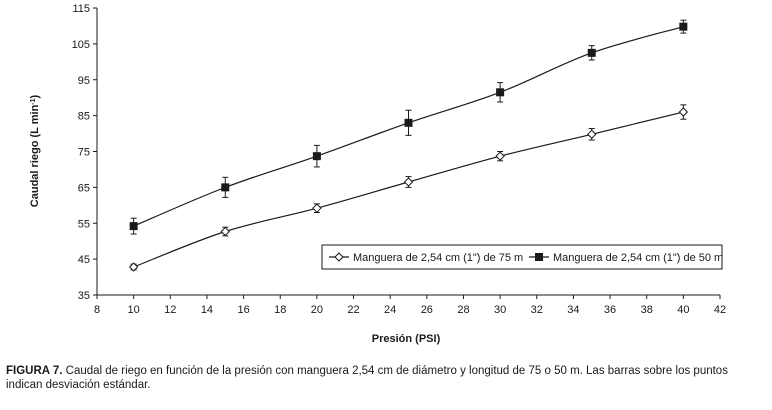 The image size is (772, 410). Describe the element at coordinates (97, 310) in the screenshot. I see `x-tick-label: 8` at that location.